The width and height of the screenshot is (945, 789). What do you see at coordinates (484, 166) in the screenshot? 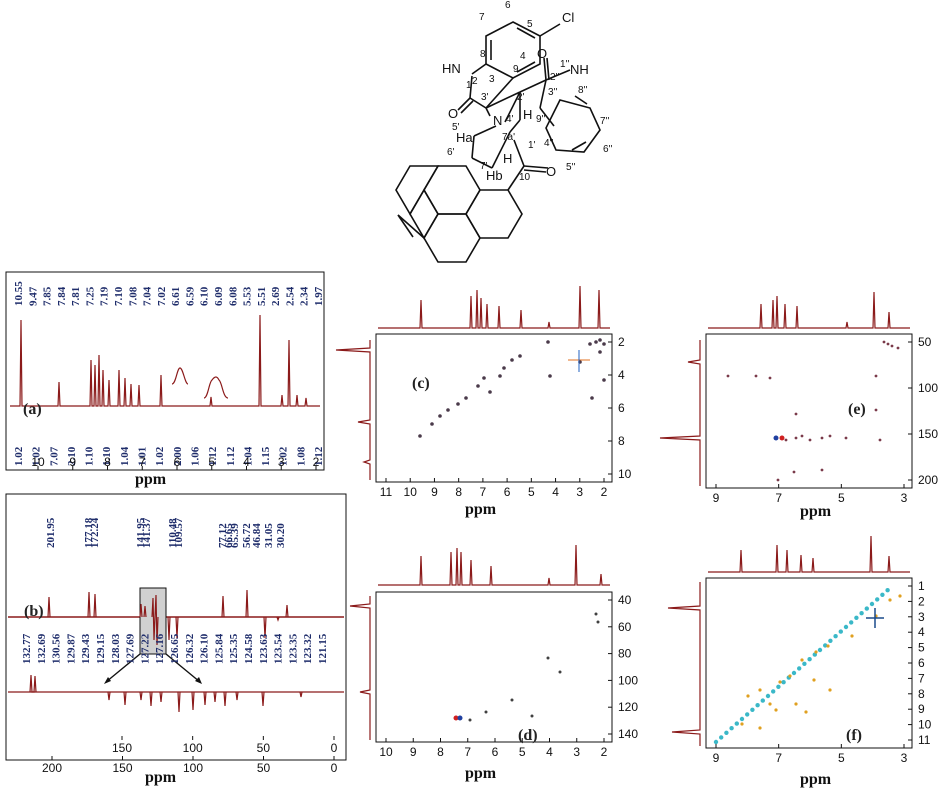
I see `atom-7p: 7'` at bounding box center [484, 166].